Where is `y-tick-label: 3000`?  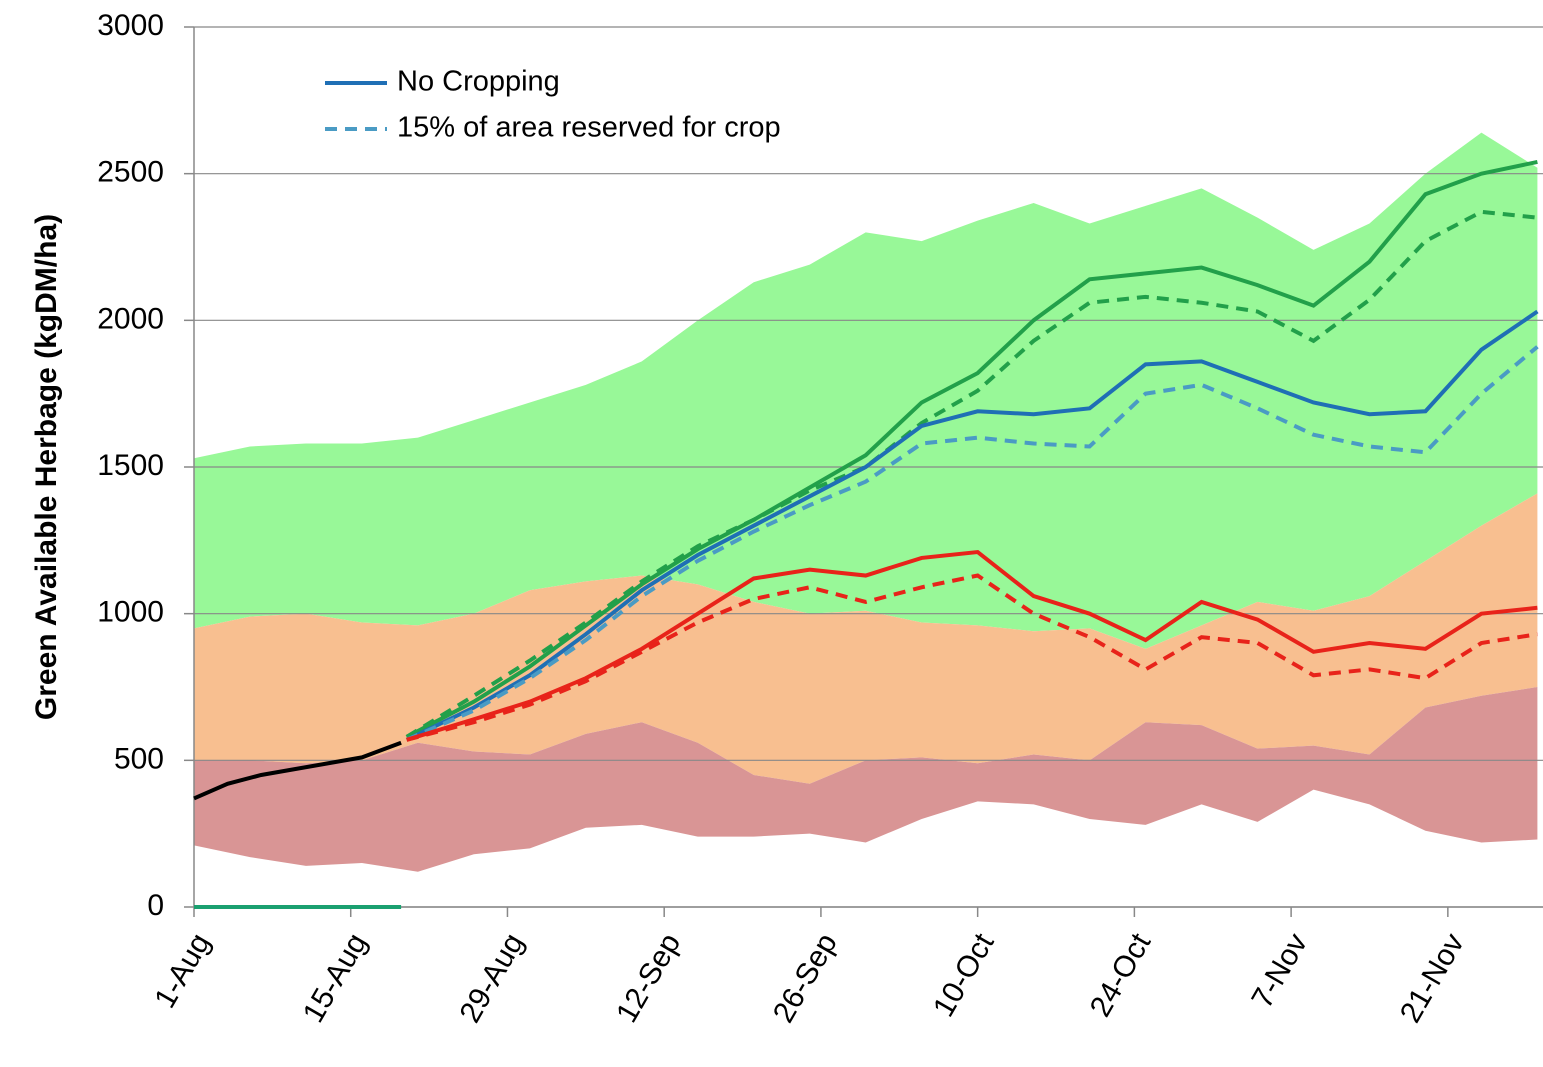 y-tick-label: 3000 is located at coordinates (130, 25).